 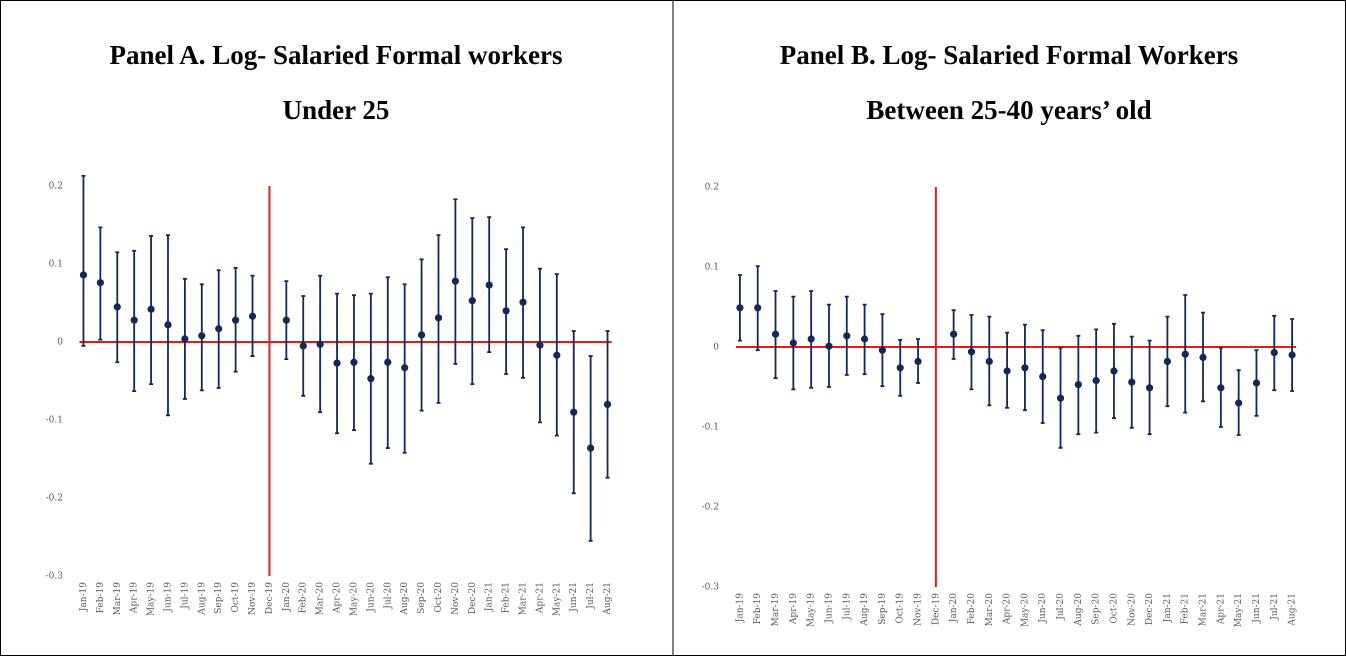 What do you see at coordinates (236, 597) in the screenshot?
I see `x-tick-label: Oct-19` at bounding box center [236, 597].